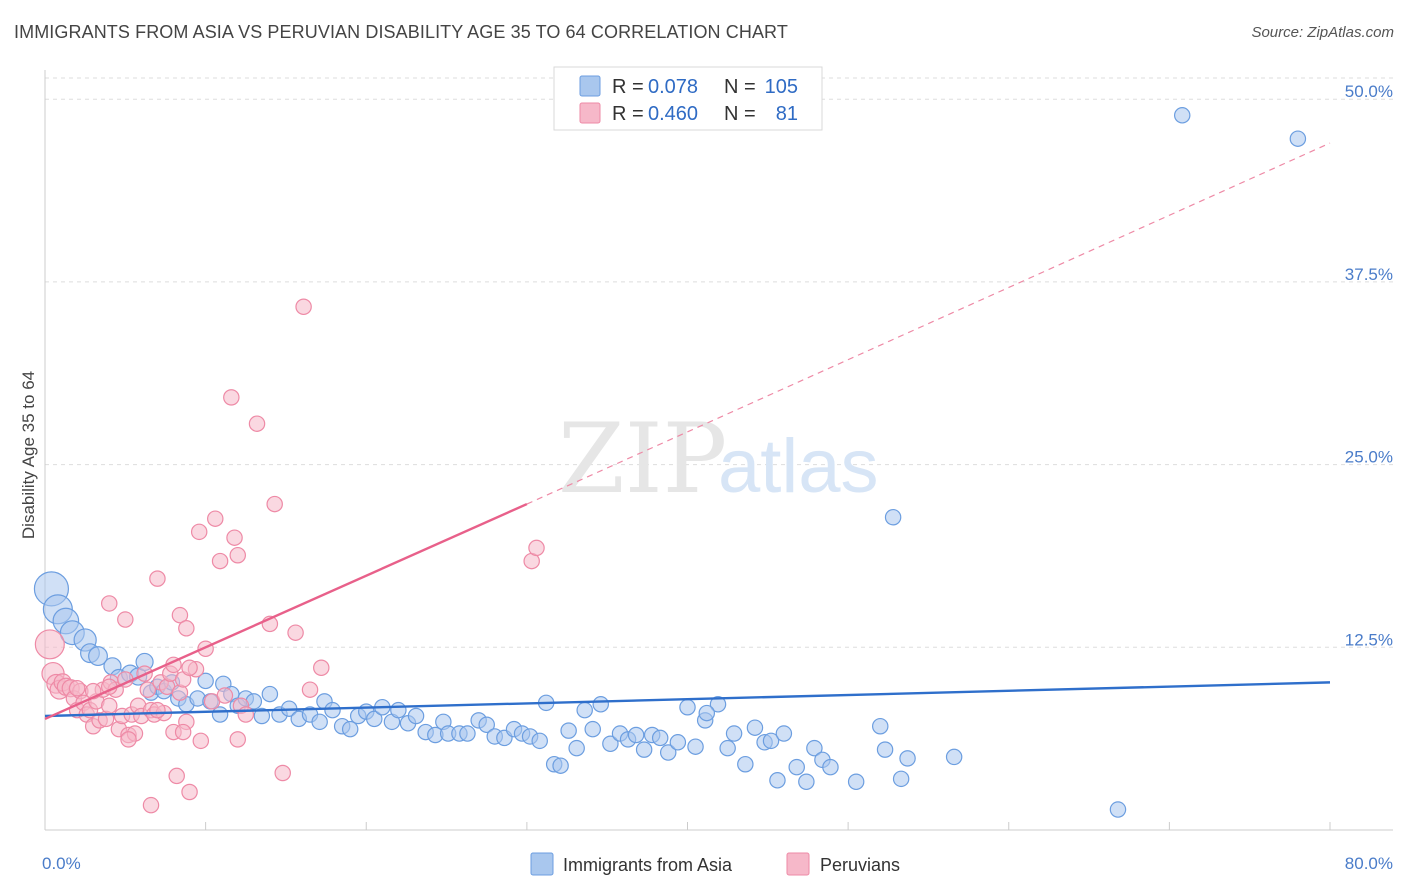 This screenshot has width=1406, height=892. What do you see at coordinates (628, 114) in the screenshot?
I see `legend-r-label-2: R =` at bounding box center [628, 114].